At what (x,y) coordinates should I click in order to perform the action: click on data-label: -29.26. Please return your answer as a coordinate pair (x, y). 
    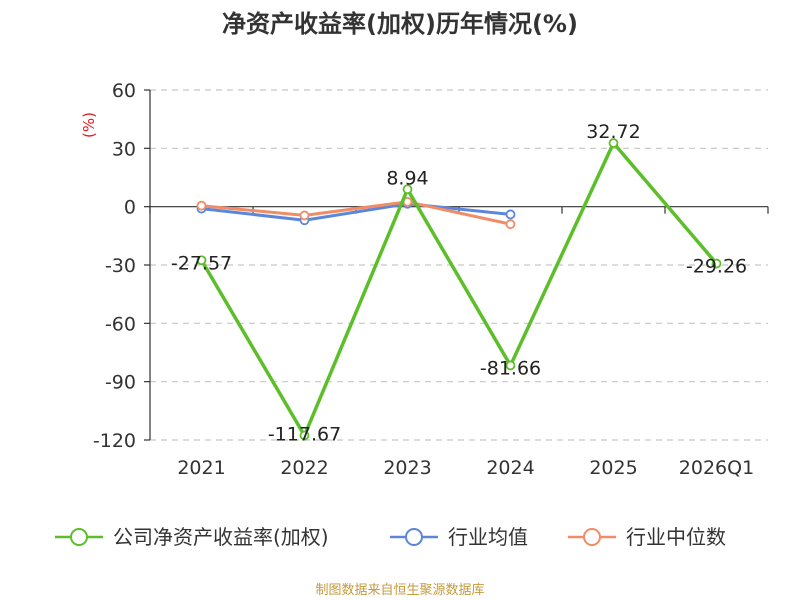
    Looking at the image, I should click on (716, 267).